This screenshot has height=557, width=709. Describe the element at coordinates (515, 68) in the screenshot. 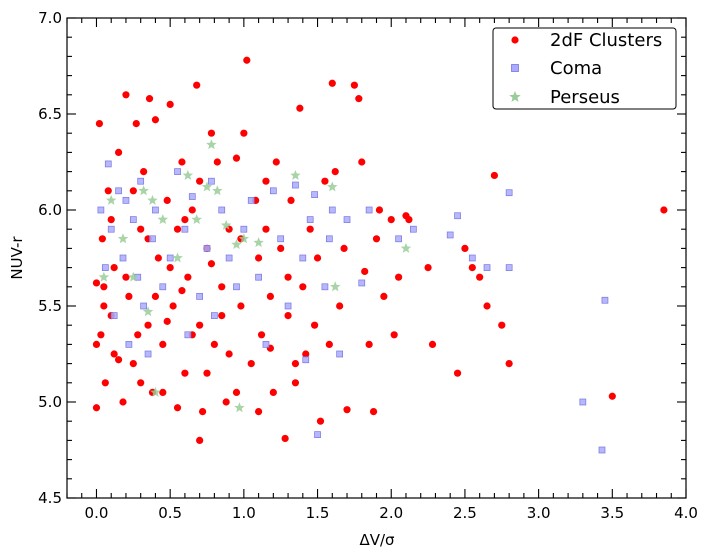

I see `legend-marker-coma` at that location.